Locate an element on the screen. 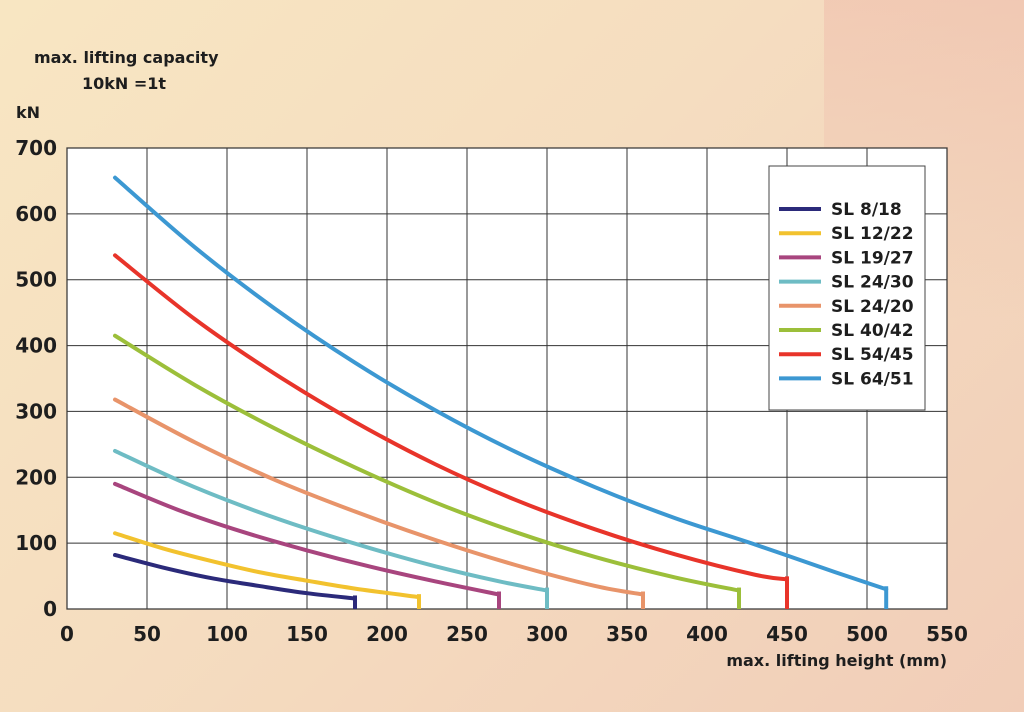  legend-label: SL 54/45 is located at coordinates (872, 355).